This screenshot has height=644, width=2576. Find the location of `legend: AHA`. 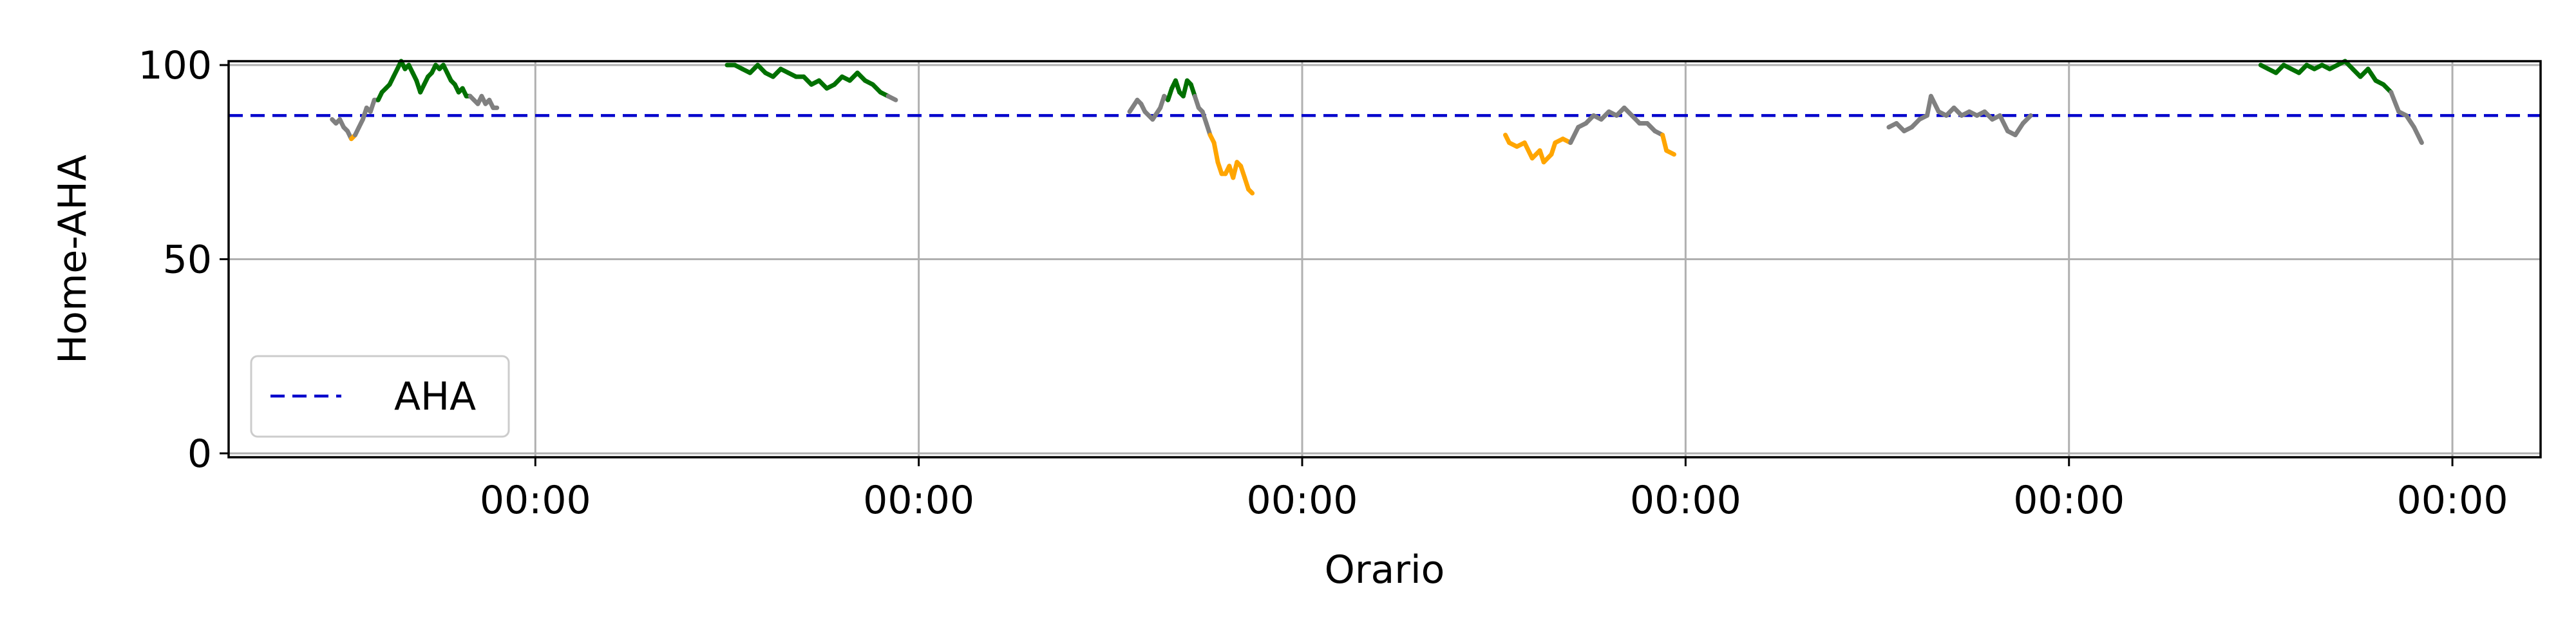

legend: AHA is located at coordinates (380, 397).